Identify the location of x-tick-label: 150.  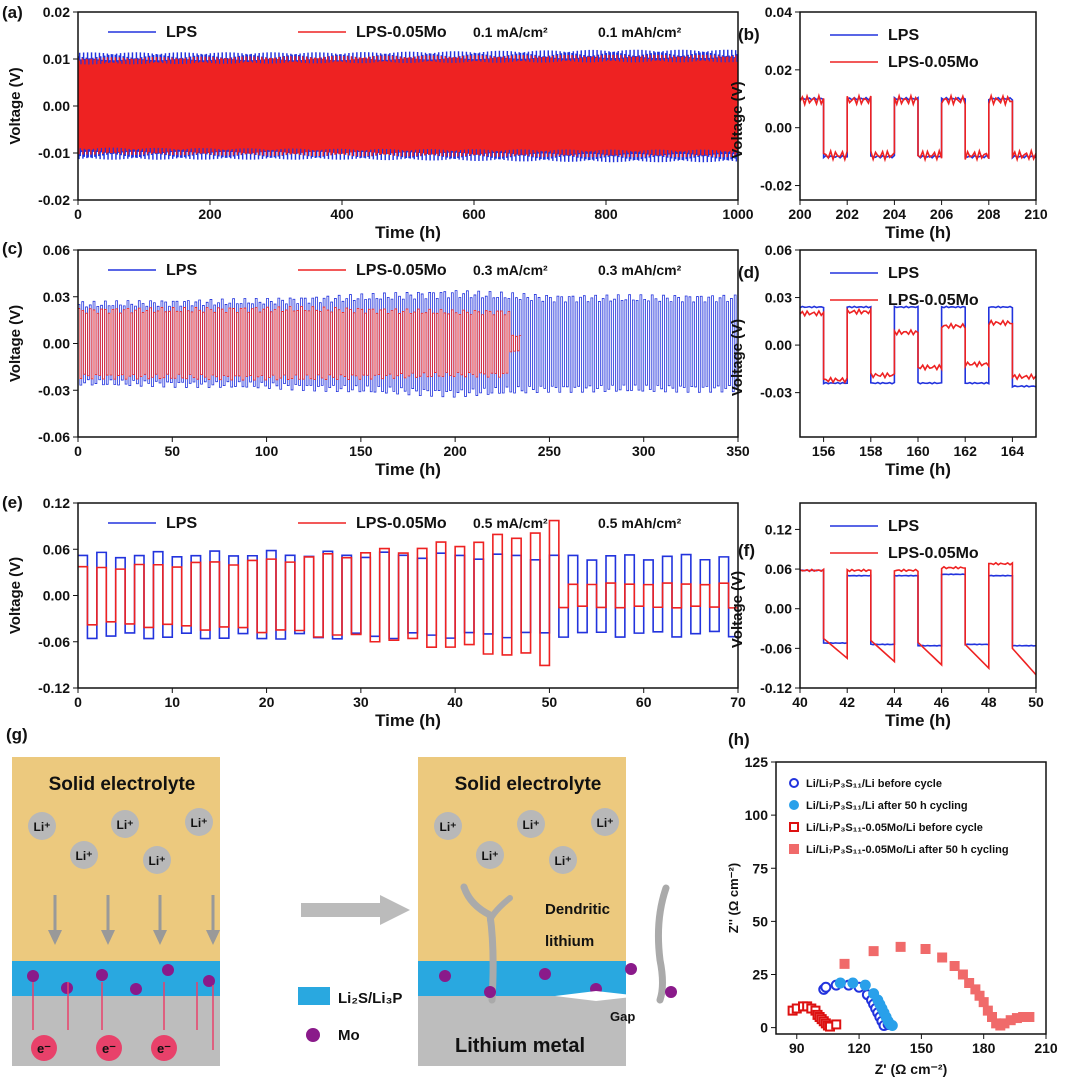
(922, 1048).